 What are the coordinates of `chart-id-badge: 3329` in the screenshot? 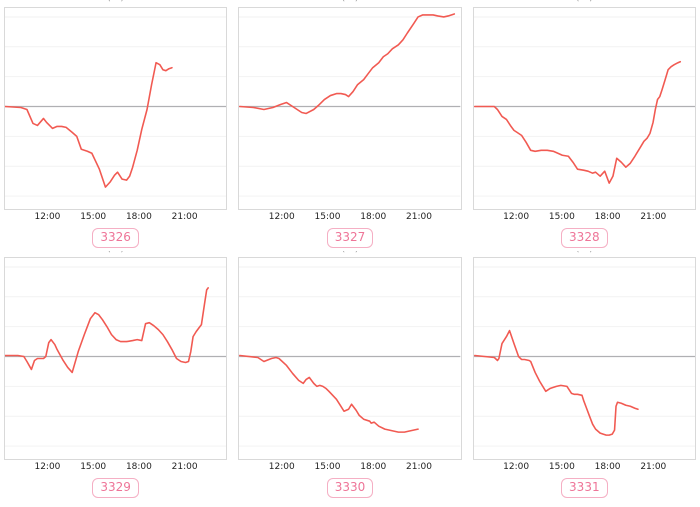 It's located at (115, 487).